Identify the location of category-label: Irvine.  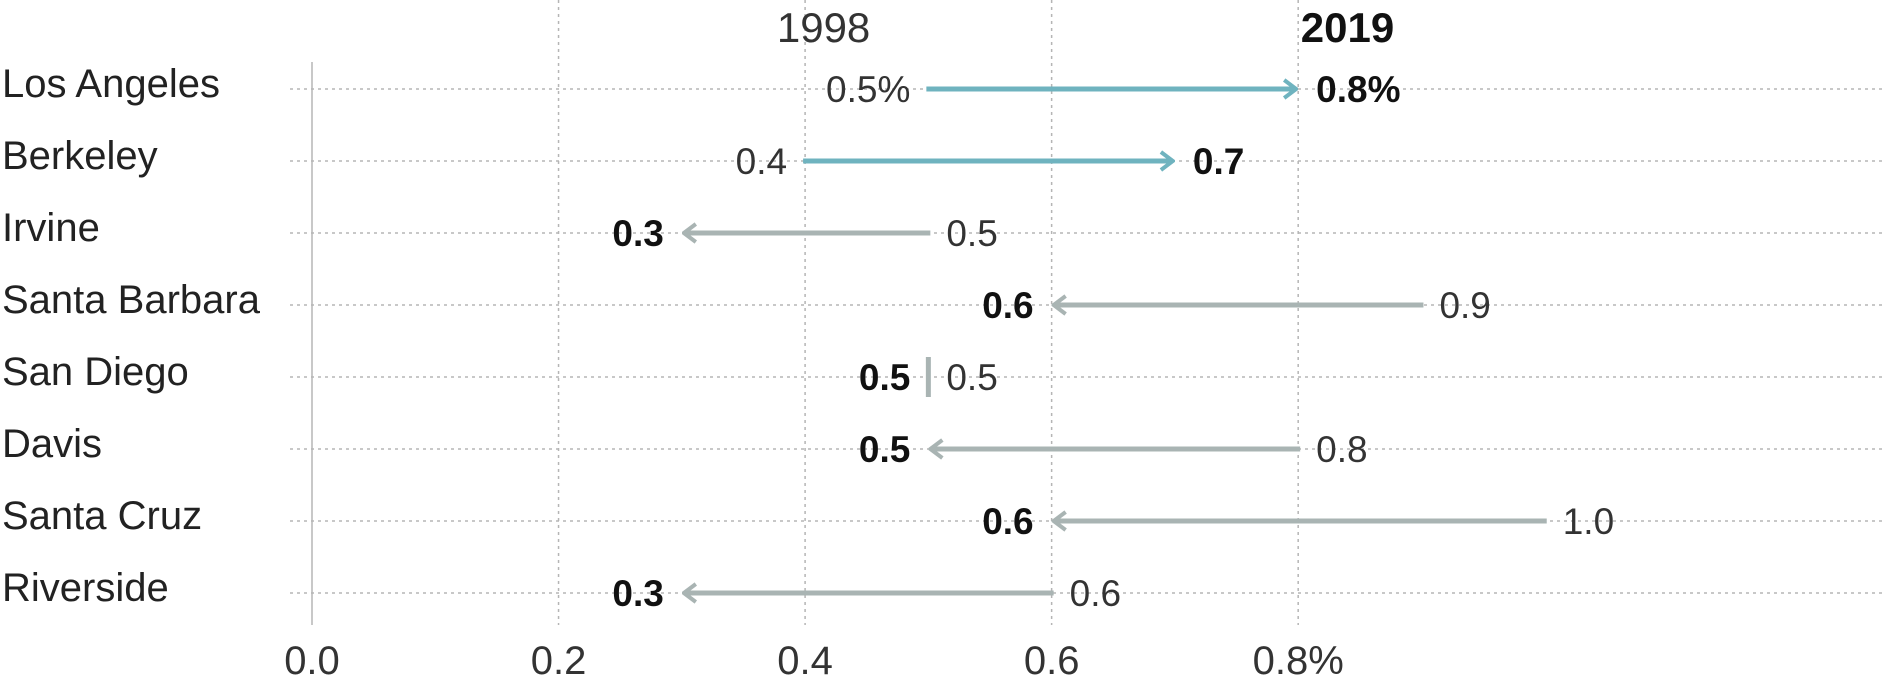
(51, 228).